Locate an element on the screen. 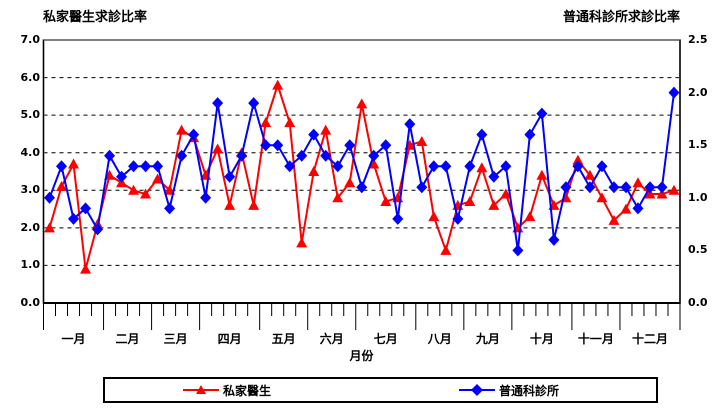 Image resolution: width=723 pixels, height=418 pixels. y-axis-tick-label-right: 0.0 is located at coordinates (698, 302).